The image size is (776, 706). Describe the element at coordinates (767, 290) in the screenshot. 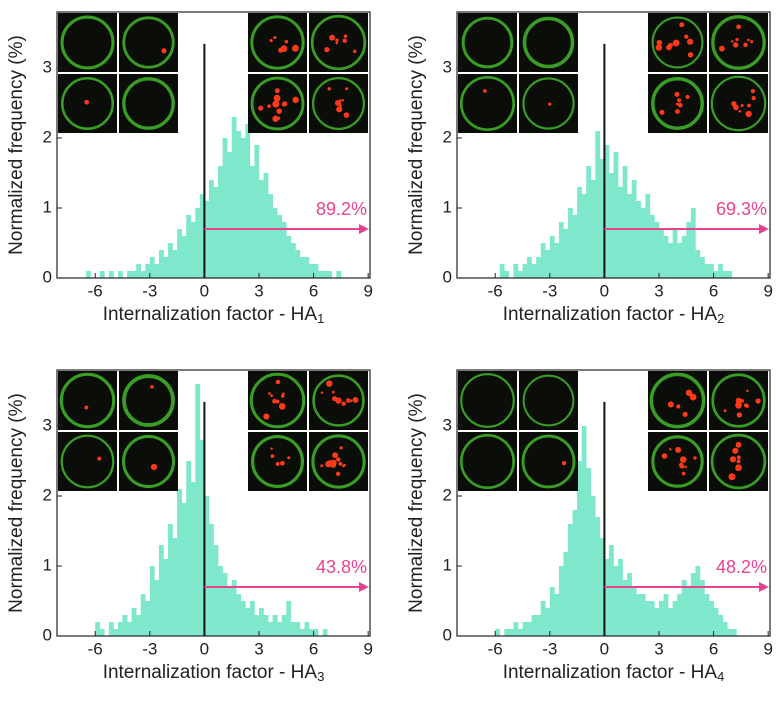

I see `x-tick-label: 9` at that location.